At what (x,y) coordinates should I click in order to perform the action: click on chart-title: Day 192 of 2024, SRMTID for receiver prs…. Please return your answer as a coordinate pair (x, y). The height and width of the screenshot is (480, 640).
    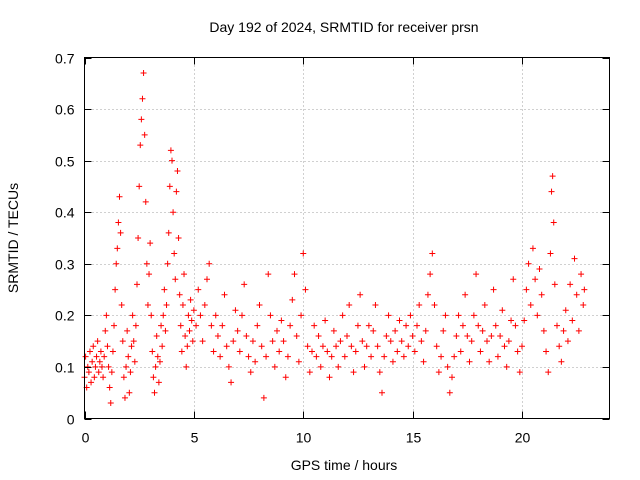
    Looking at the image, I should click on (343, 27).